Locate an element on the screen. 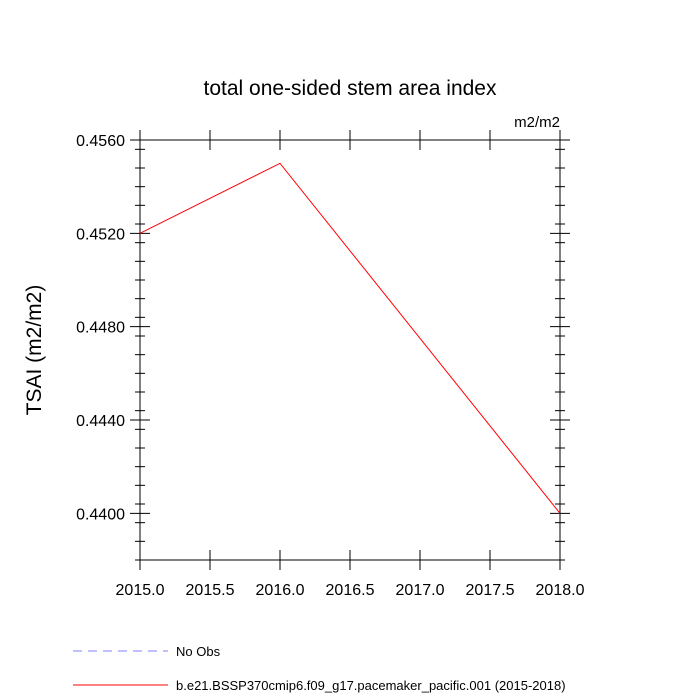  y-tick-label: 0.4480 is located at coordinates (100, 328).